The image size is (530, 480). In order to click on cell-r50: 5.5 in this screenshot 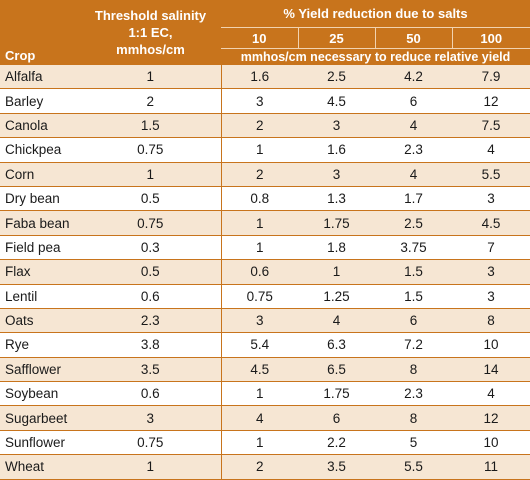, I will do `click(413, 467)`.